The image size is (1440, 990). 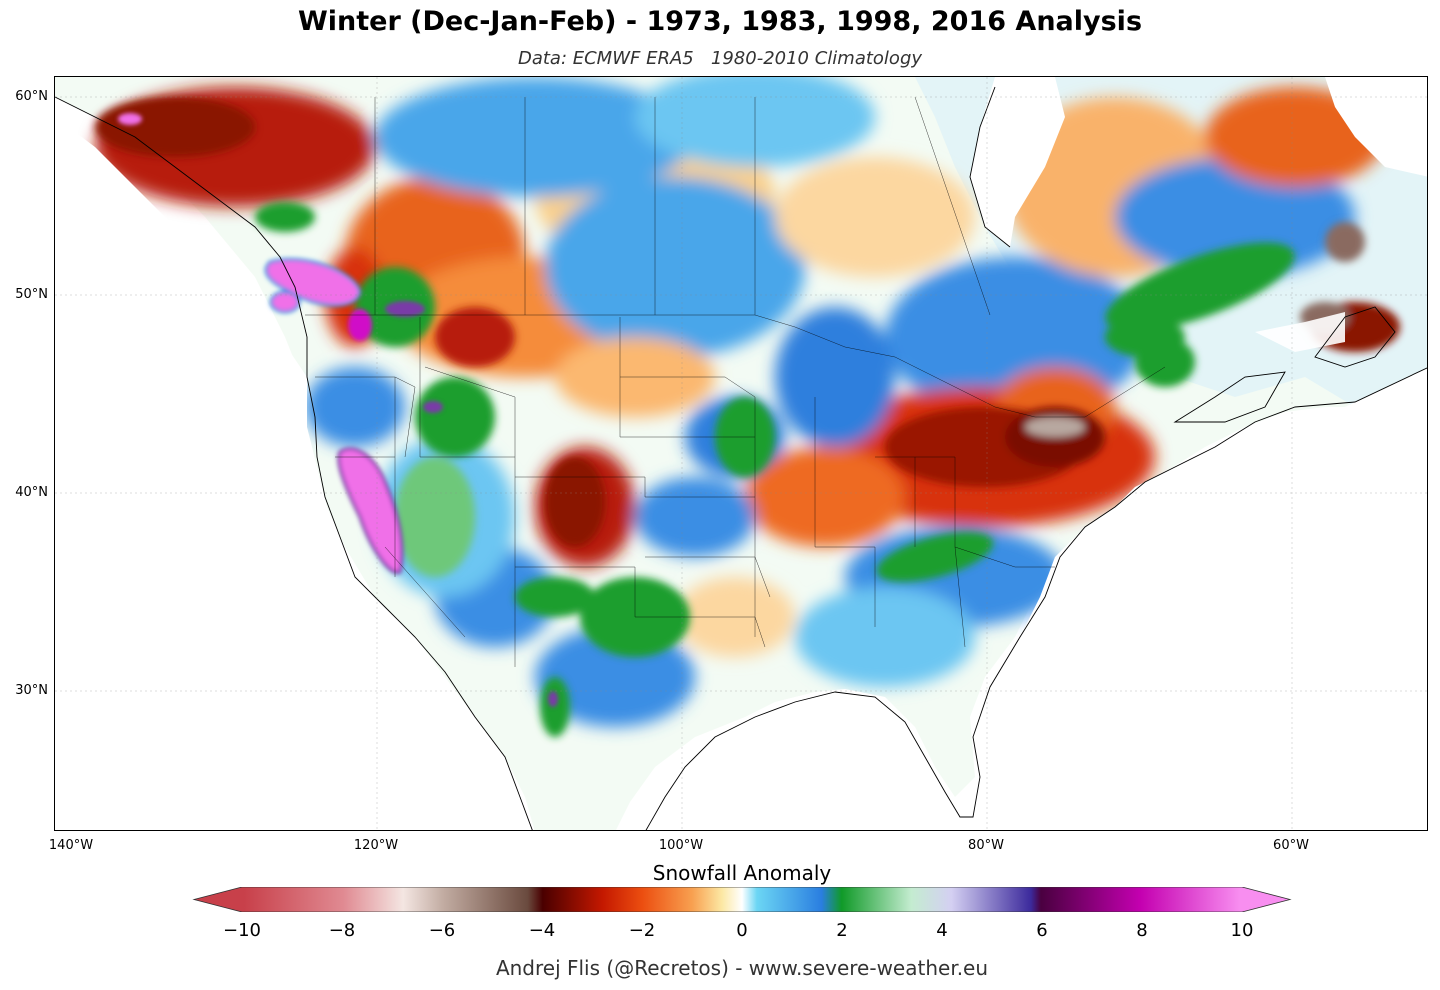 What do you see at coordinates (742, 930) in the screenshot?
I see `colorbar-tick-label: 0` at bounding box center [742, 930].